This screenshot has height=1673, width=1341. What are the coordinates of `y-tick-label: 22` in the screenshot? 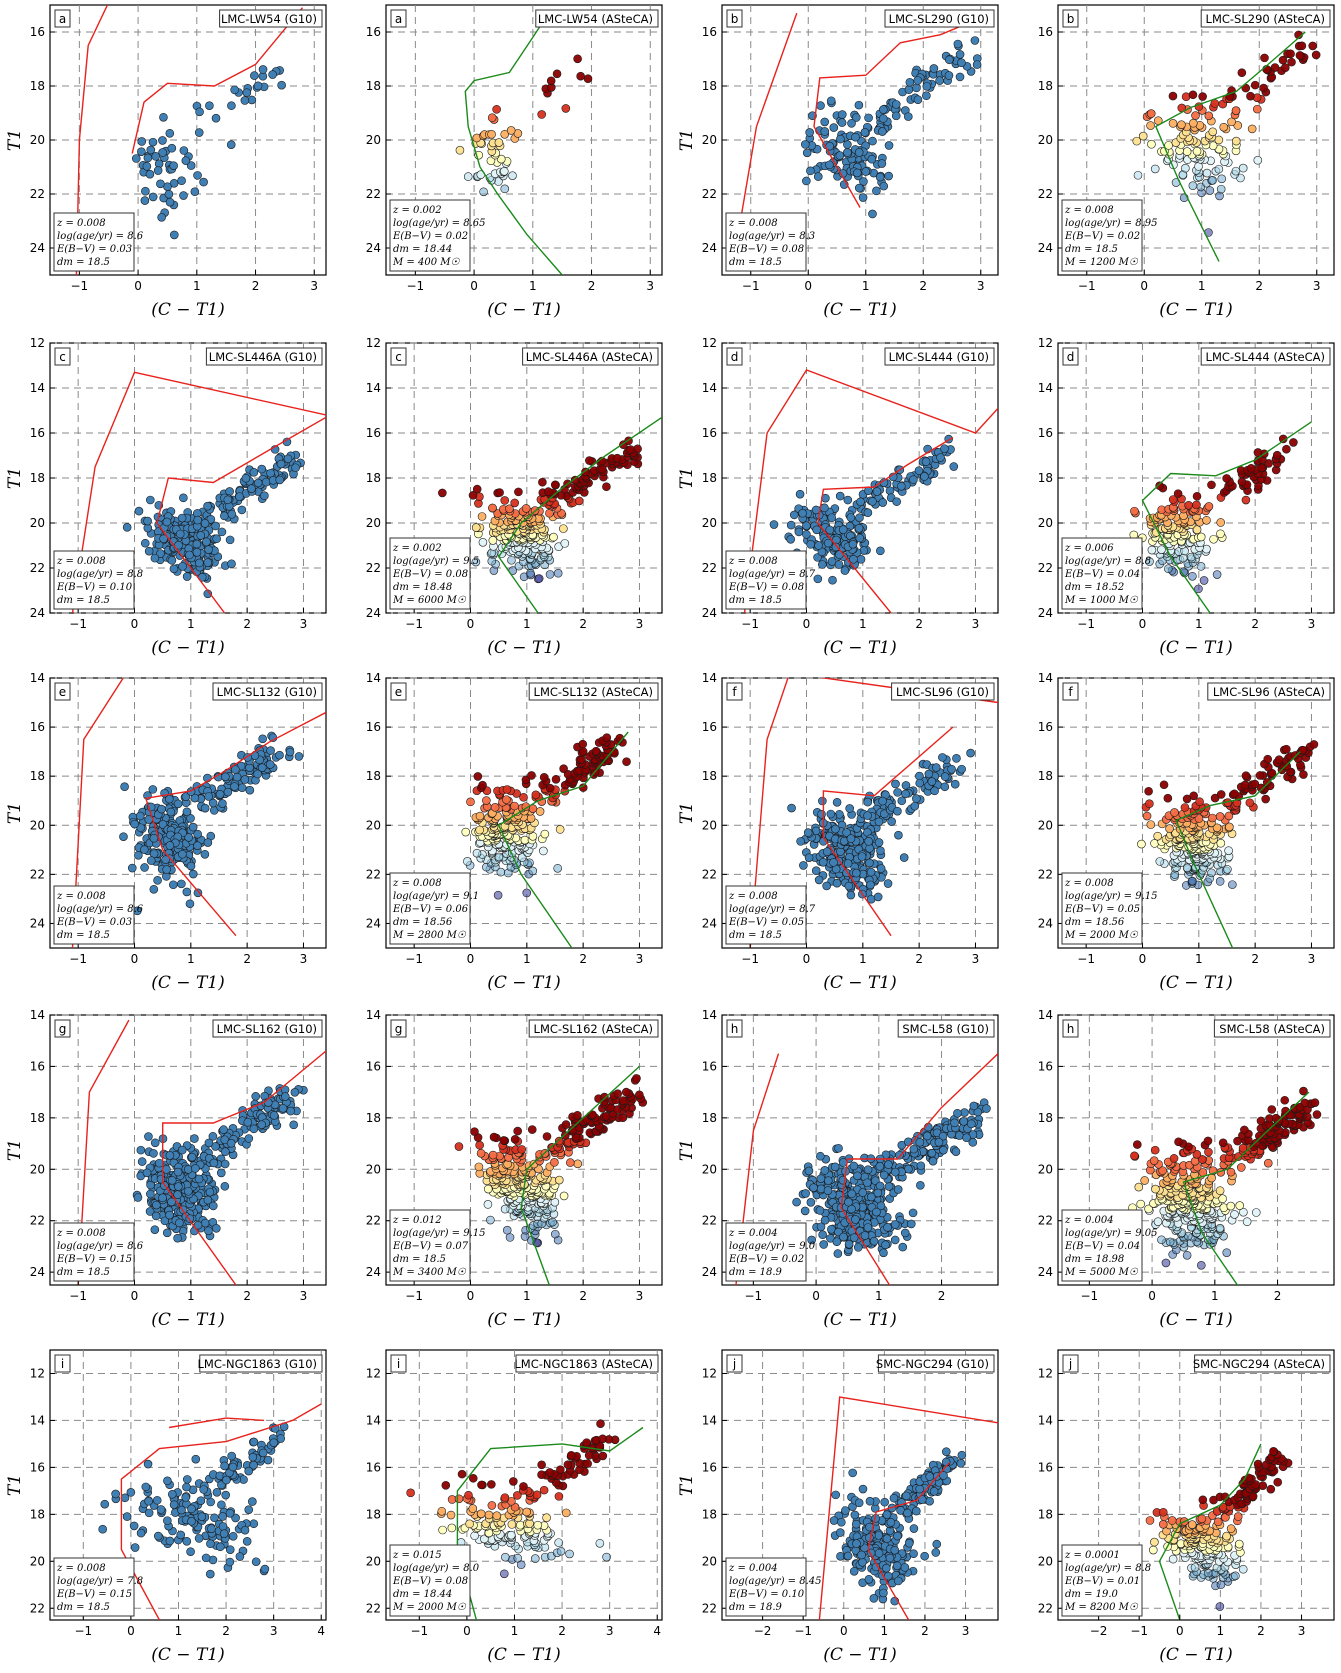 It's located at (709, 194).